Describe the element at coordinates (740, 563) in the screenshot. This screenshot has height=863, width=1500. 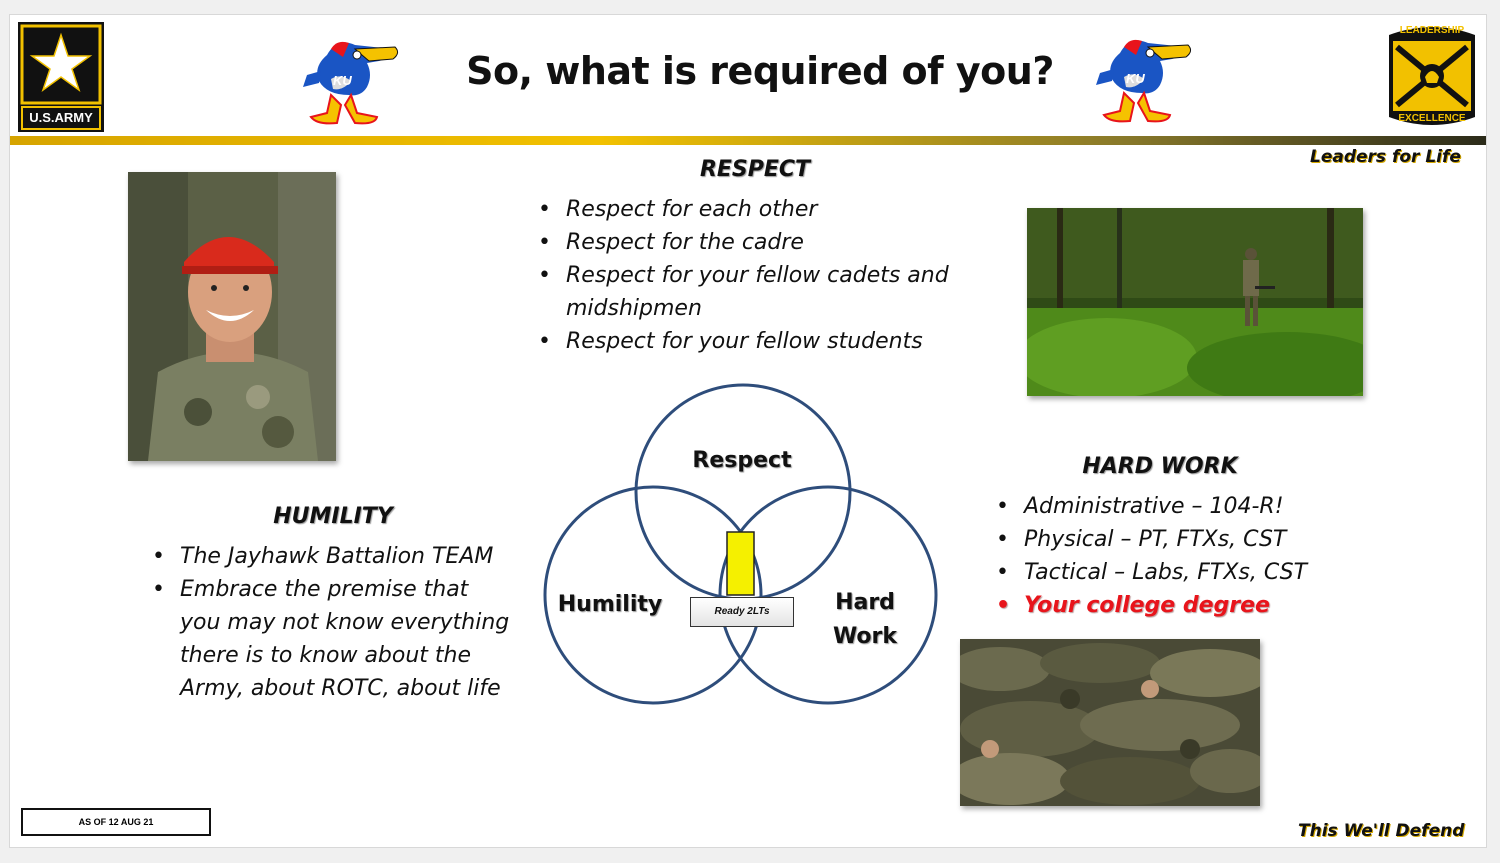
I see `gold-bar-icon` at that location.